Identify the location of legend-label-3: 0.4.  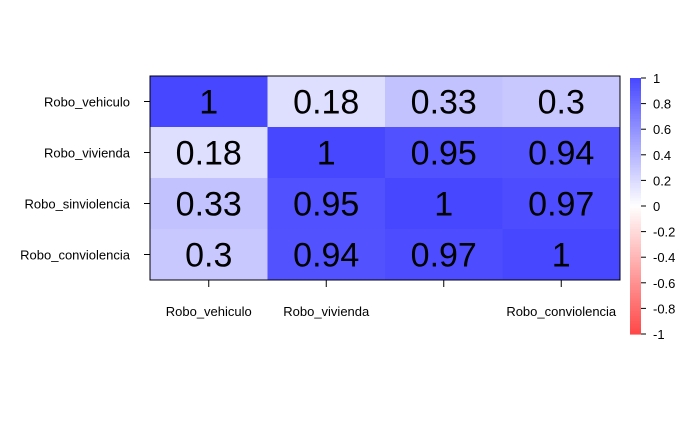
(662, 155).